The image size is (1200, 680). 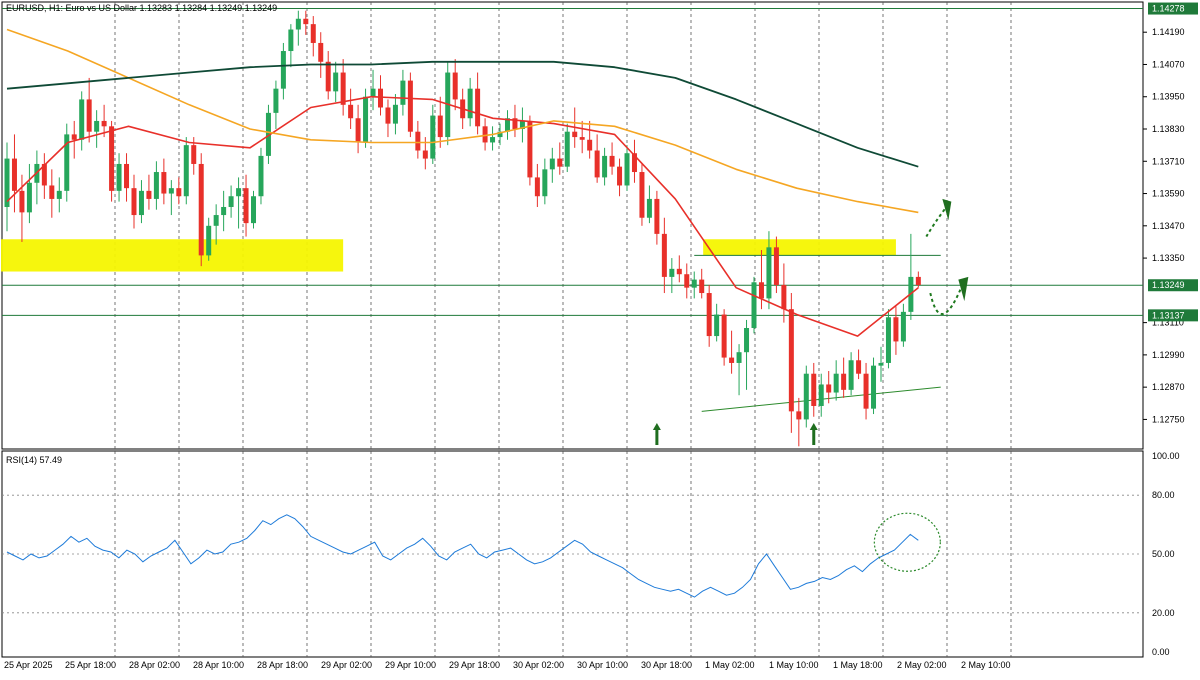 I want to click on time-axis-label: 25 Apr 2025, so click(x=28, y=665).